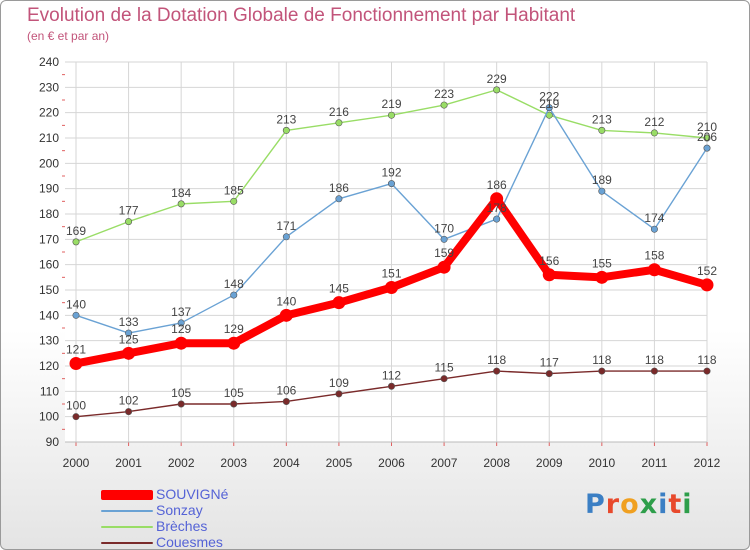 This screenshot has width=750, height=550. What do you see at coordinates (129, 401) in the screenshot?
I see `data-label-3: 102` at bounding box center [129, 401].